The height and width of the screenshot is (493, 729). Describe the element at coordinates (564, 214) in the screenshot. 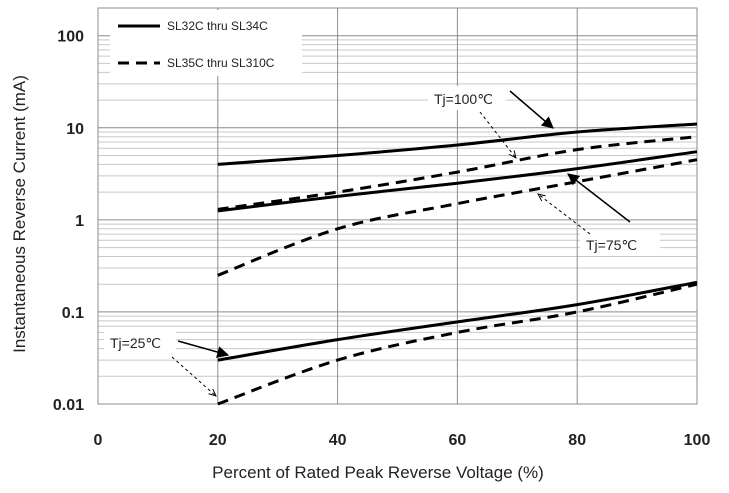

I see `annotation-arrow-tj75-dashed` at that location.